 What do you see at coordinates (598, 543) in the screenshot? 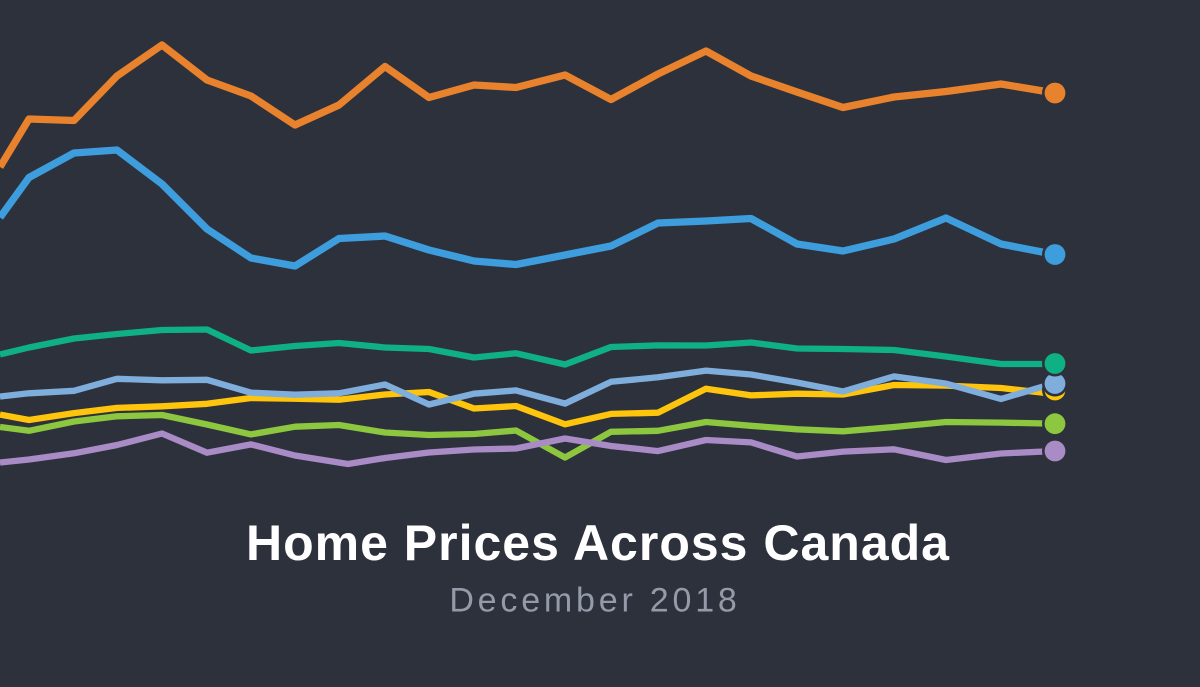
I see `svg-text: Home Prices Across Canada` at bounding box center [598, 543].